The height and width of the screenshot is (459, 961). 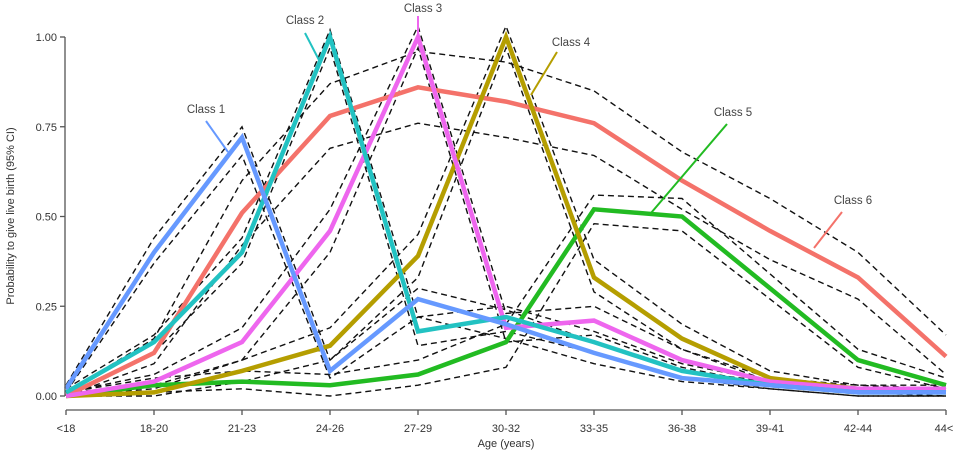 What do you see at coordinates (217, 136) in the screenshot?
I see `class-1-leader-line` at bounding box center [217, 136].